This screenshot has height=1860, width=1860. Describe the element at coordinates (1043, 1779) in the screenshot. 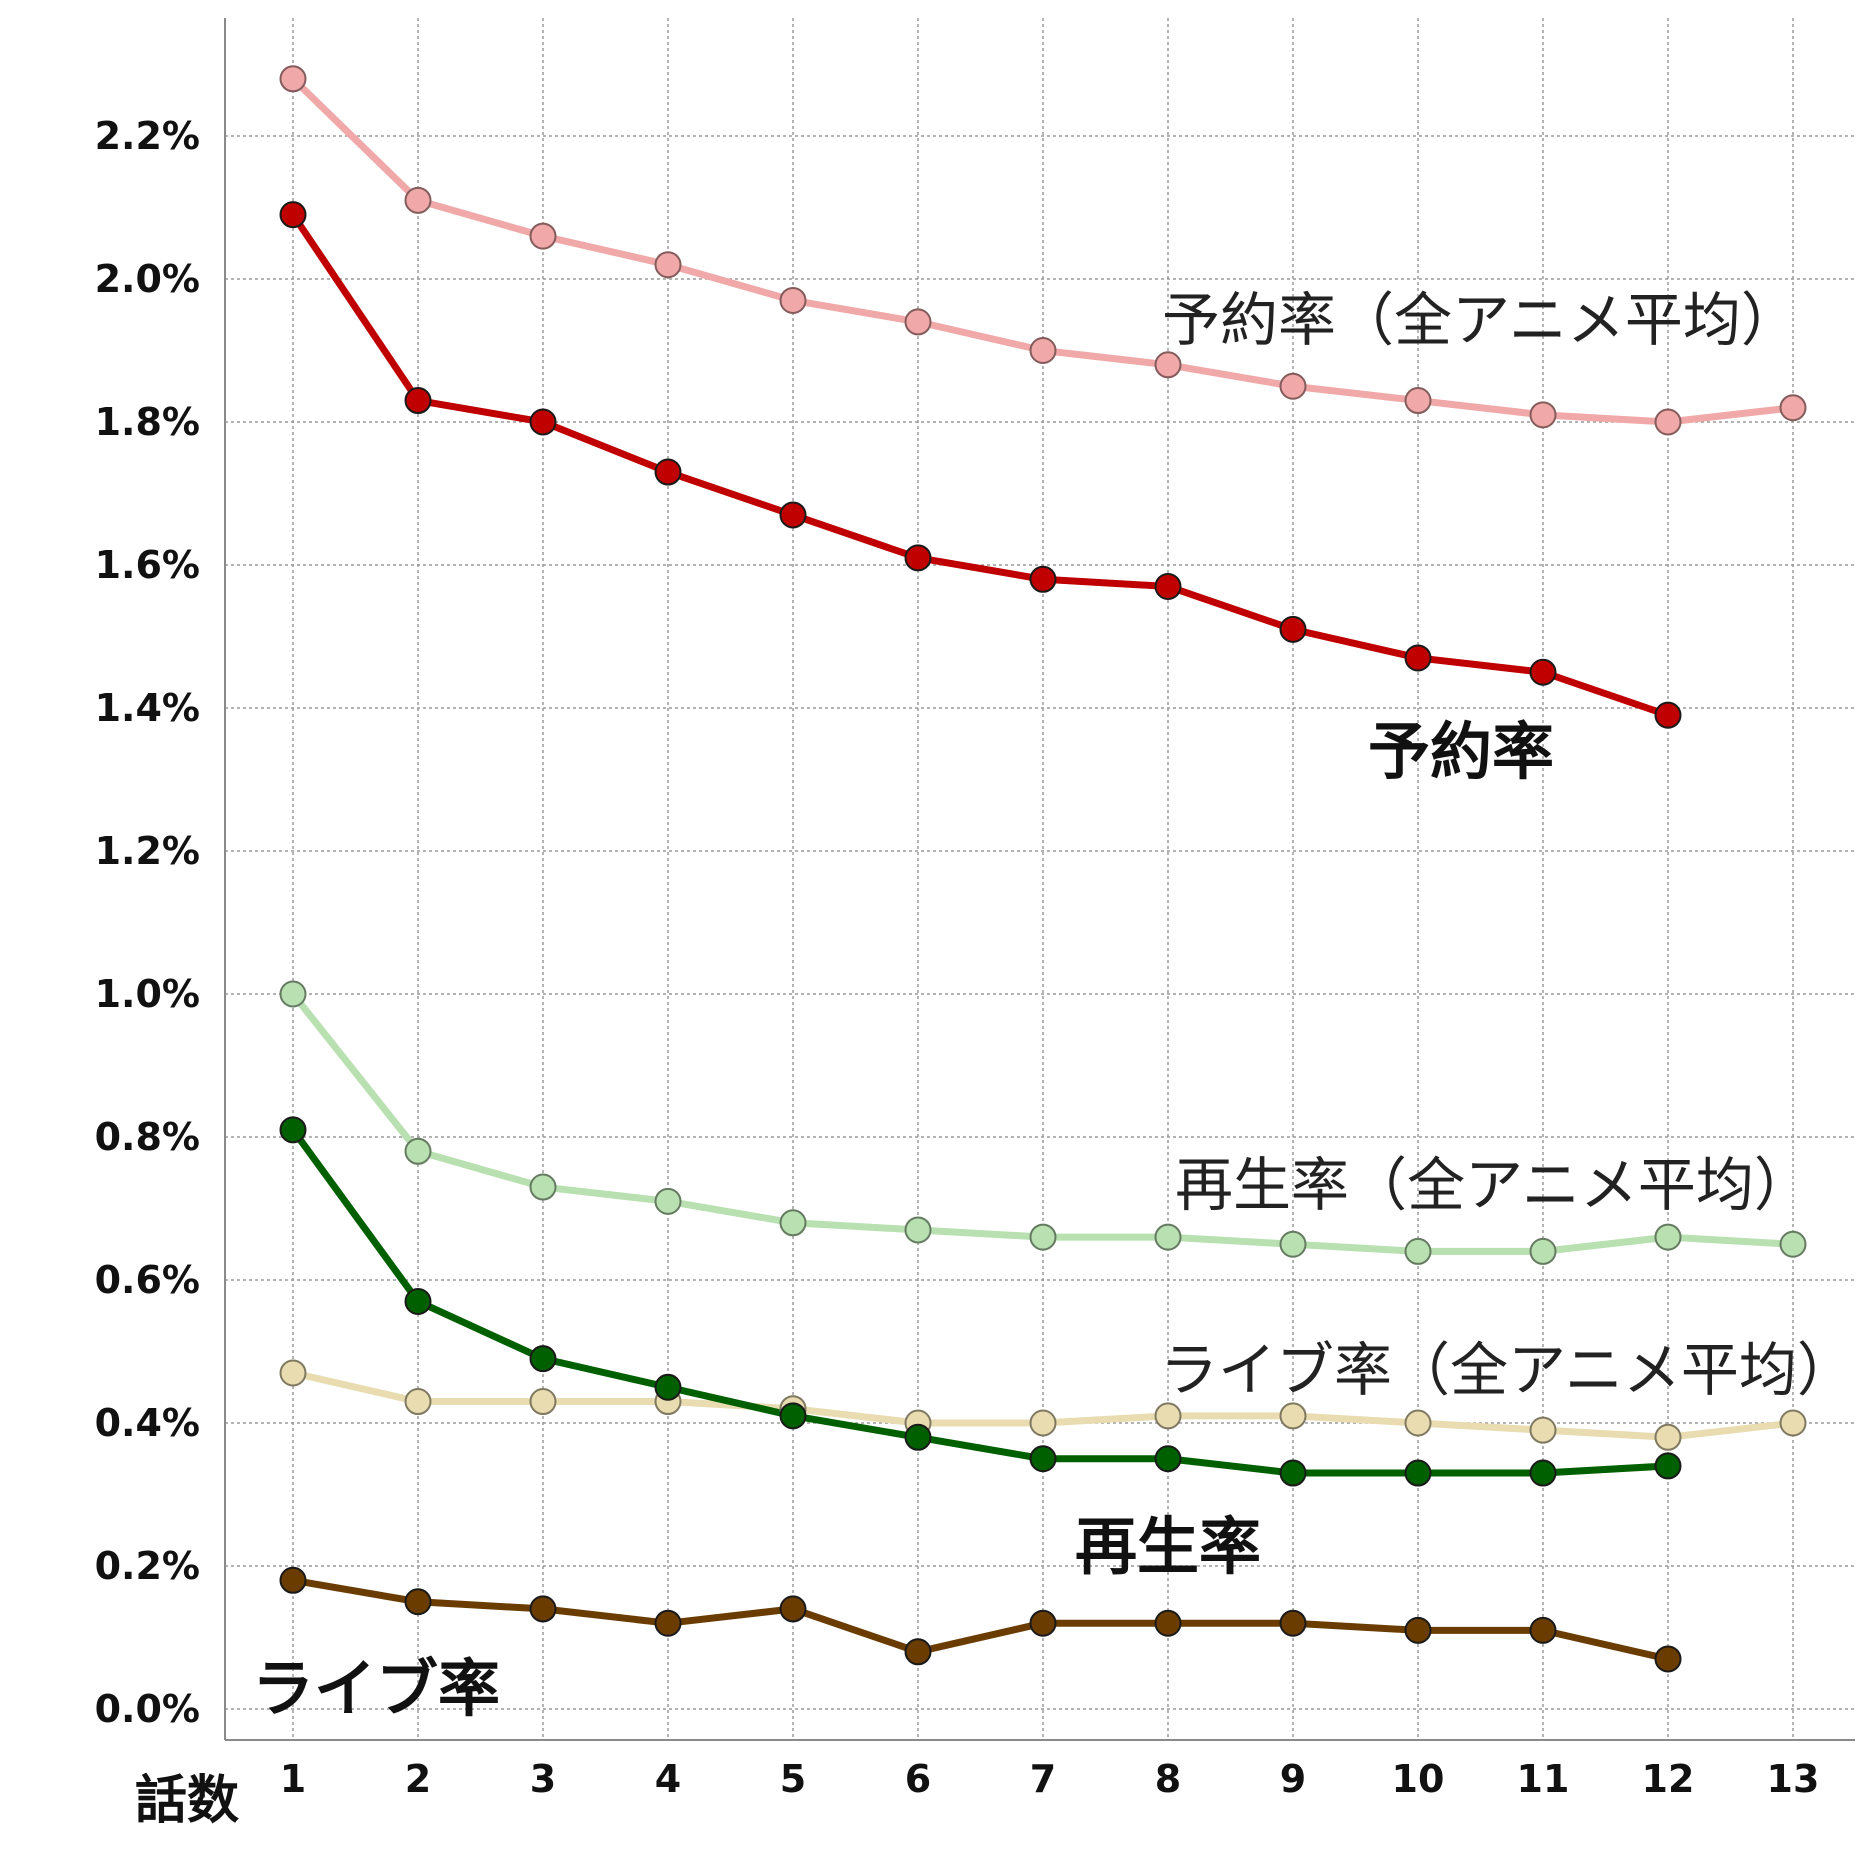

I see `x-tick-label: 7` at that location.